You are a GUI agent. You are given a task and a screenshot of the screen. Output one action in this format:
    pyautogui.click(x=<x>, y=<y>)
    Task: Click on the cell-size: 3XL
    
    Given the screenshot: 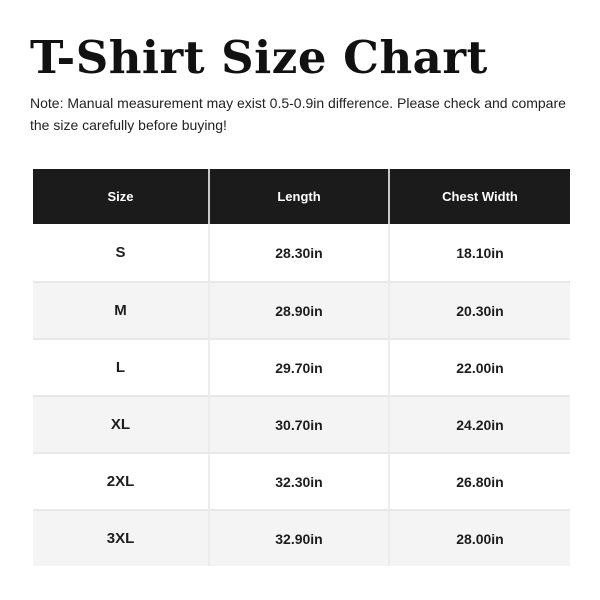 What is the action you would take?
    pyautogui.click(x=121, y=537)
    